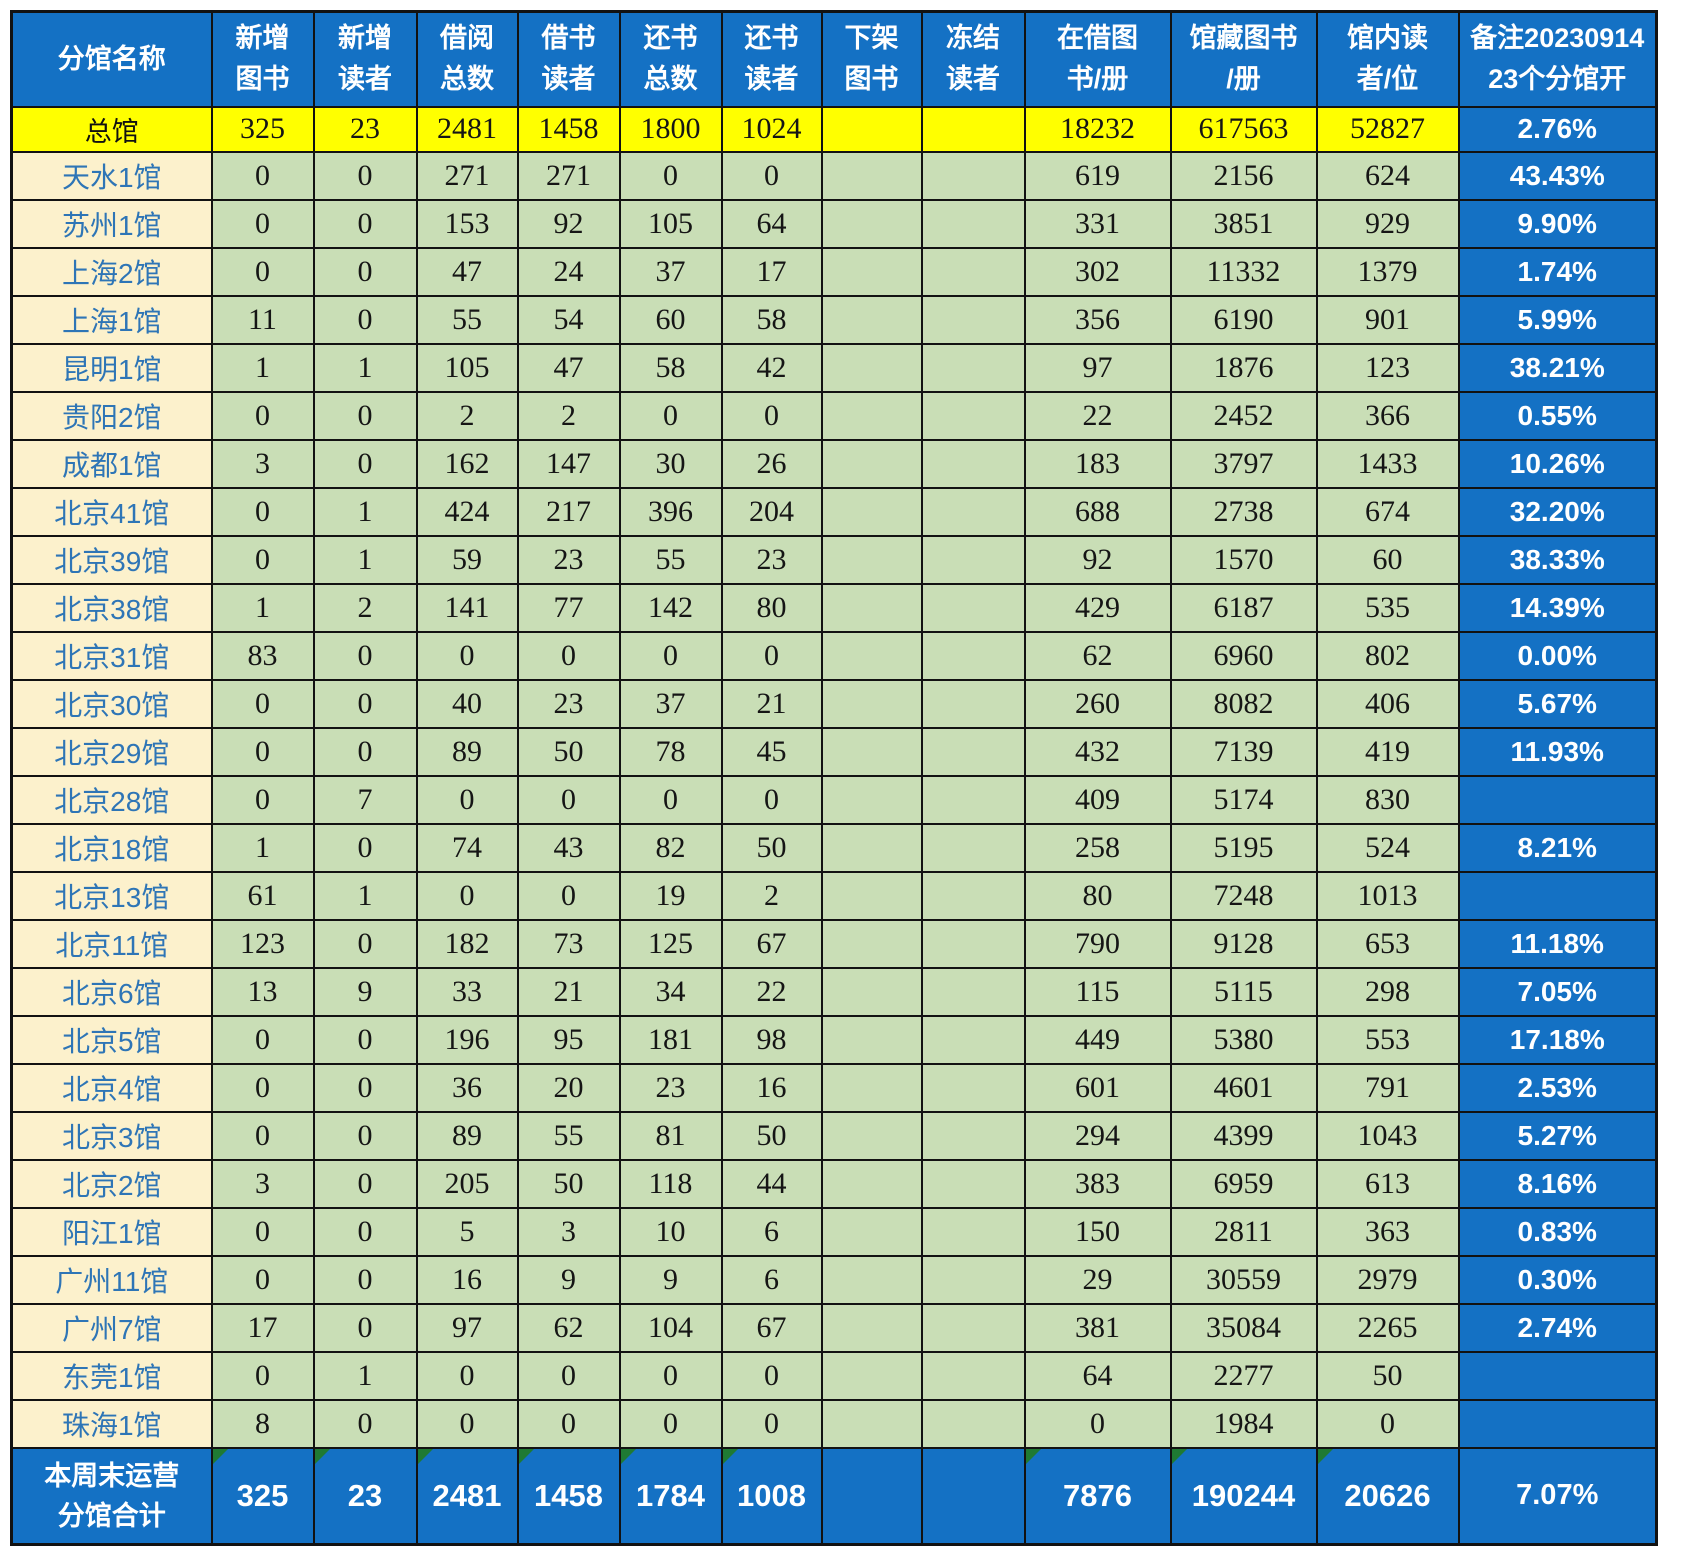 This screenshot has height=1568, width=1682. Describe the element at coordinates (670, 129) in the screenshot. I see `data-cell-return_total: 1800` at that location.